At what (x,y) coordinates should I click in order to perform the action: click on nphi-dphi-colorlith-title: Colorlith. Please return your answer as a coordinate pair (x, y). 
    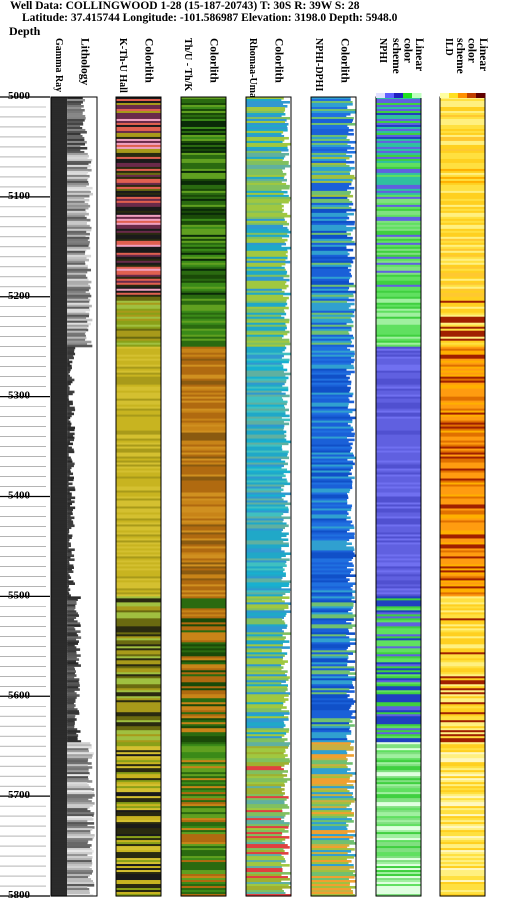
    Looking at the image, I should click on (344, 60).